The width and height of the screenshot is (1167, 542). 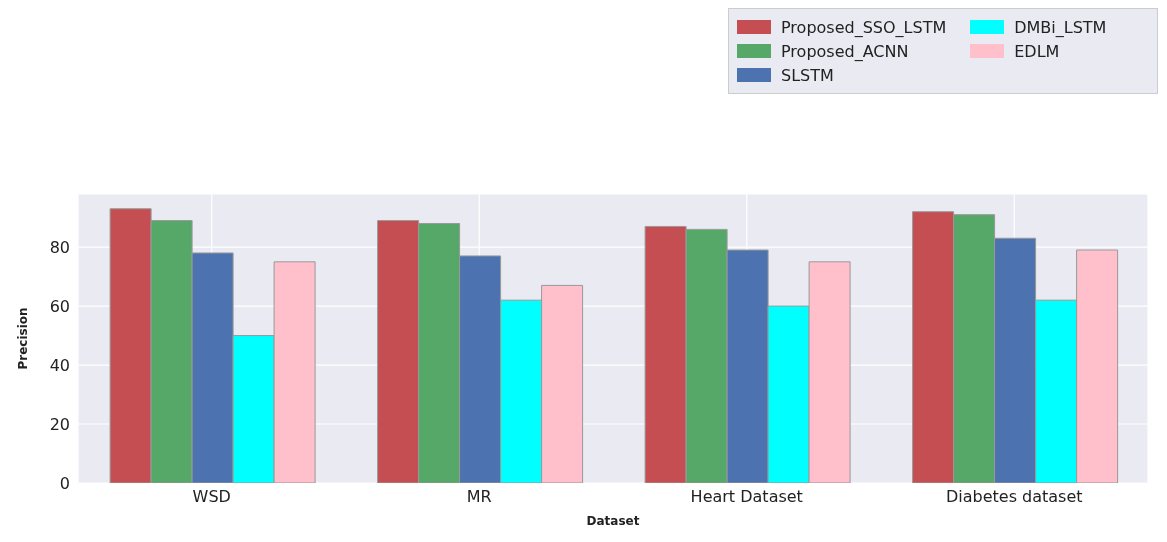 I want to click on y-axis-title: Precision, so click(x=23, y=338).